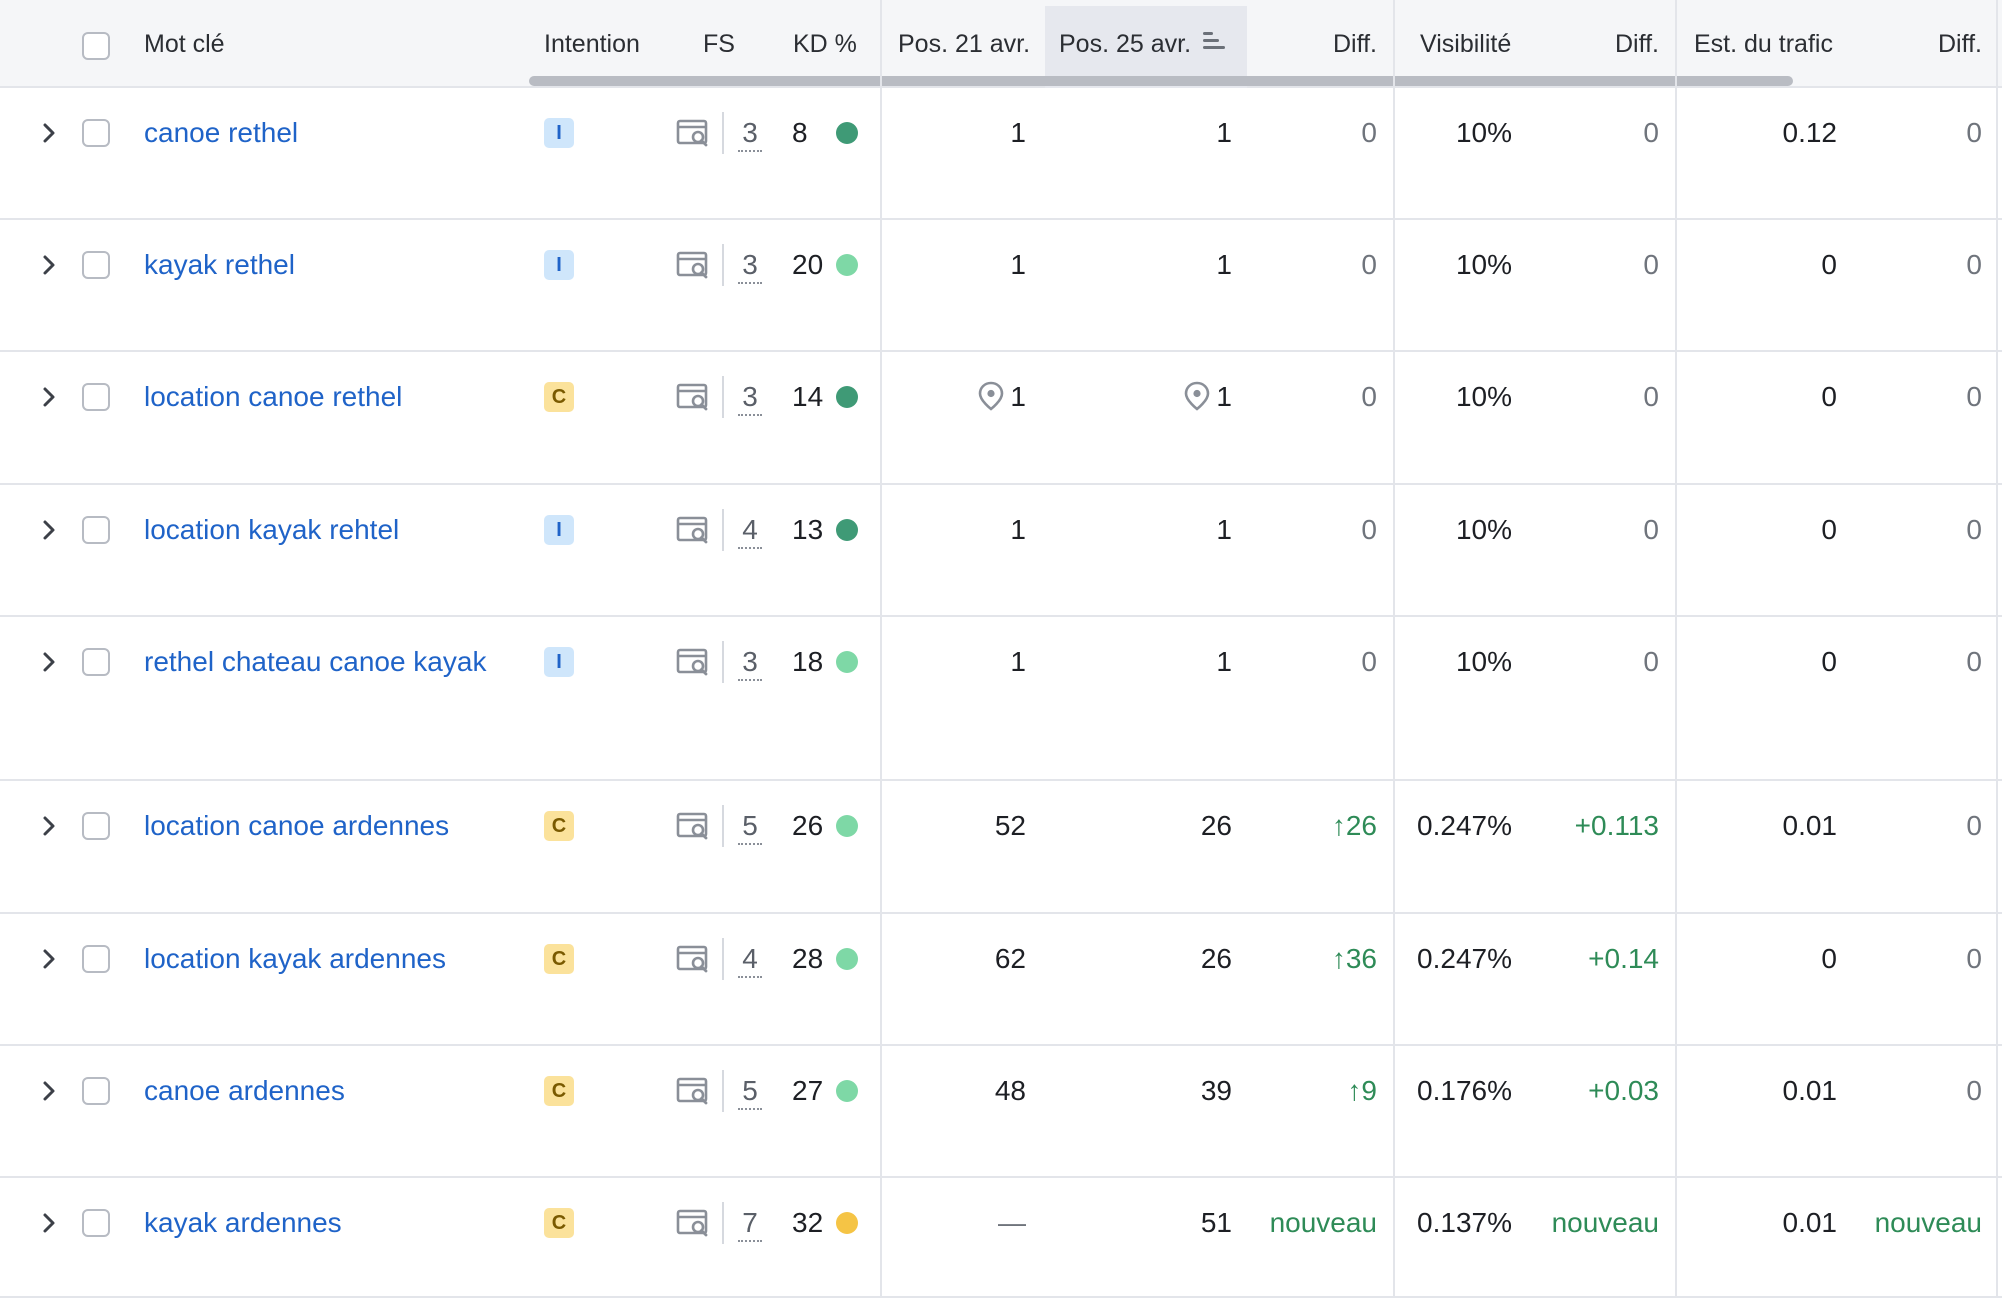 The height and width of the screenshot is (1298, 2002). I want to click on kd-value: 14, so click(808, 396).